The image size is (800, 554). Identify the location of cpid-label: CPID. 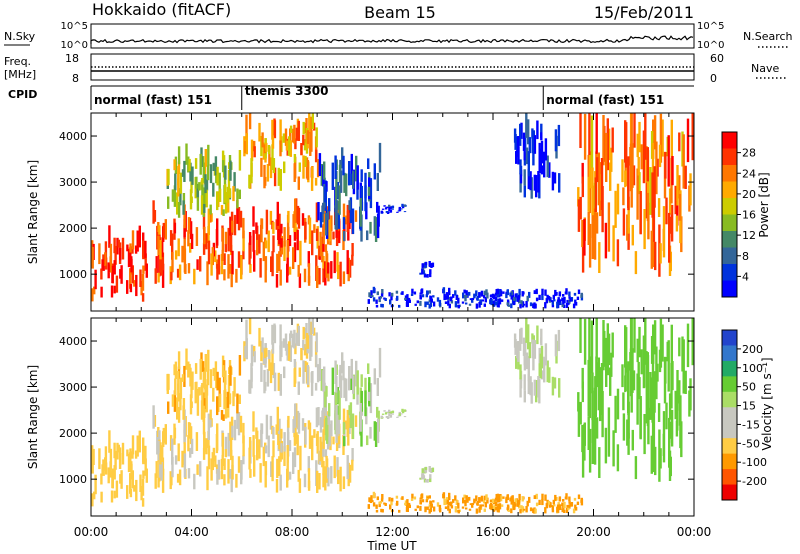
(22, 94).